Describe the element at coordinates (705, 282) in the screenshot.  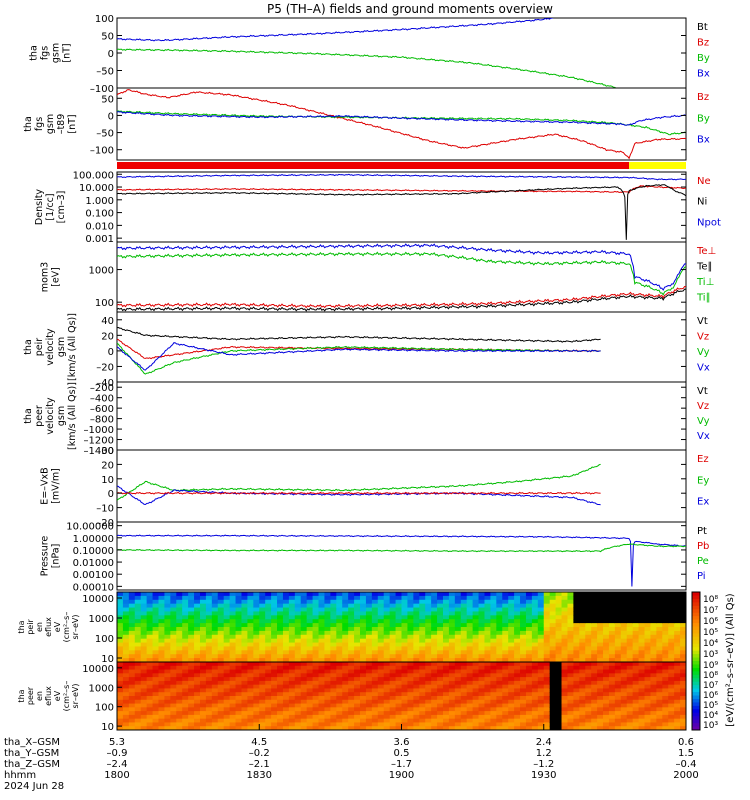
I see `legend-entry: Ti⊥` at that location.